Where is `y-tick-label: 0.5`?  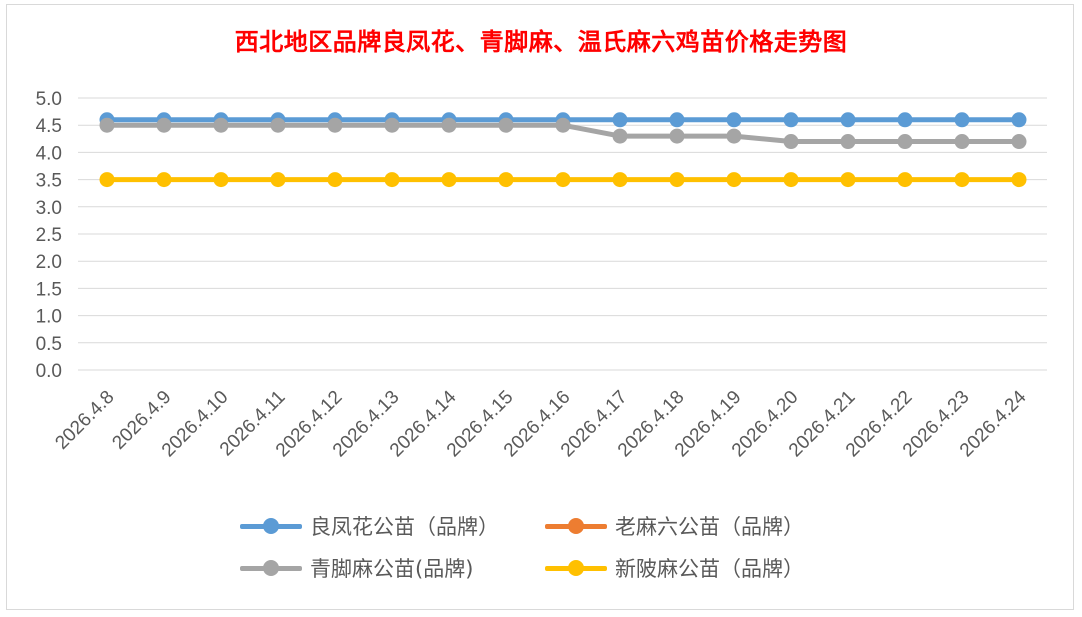
y-tick-label: 0.5 is located at coordinates (49, 344).